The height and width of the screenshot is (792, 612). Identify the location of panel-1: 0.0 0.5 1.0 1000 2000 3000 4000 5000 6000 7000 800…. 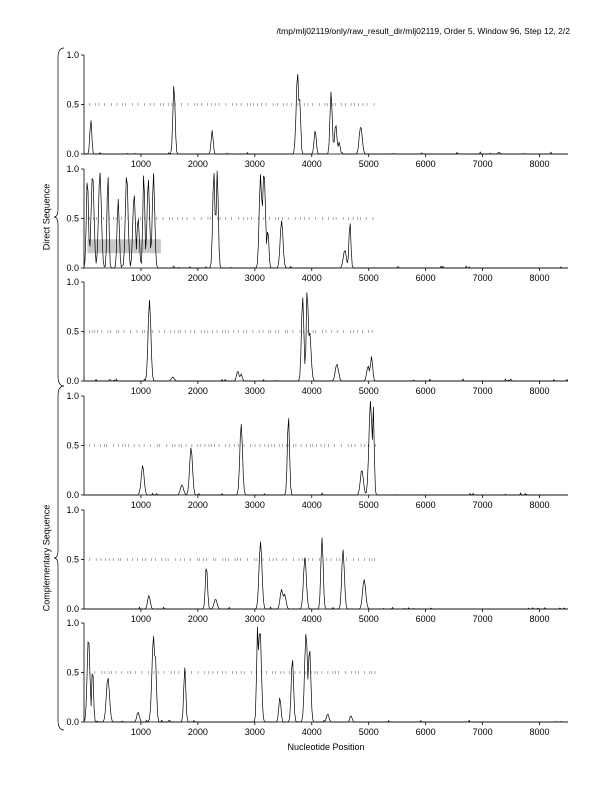
(317, 109).